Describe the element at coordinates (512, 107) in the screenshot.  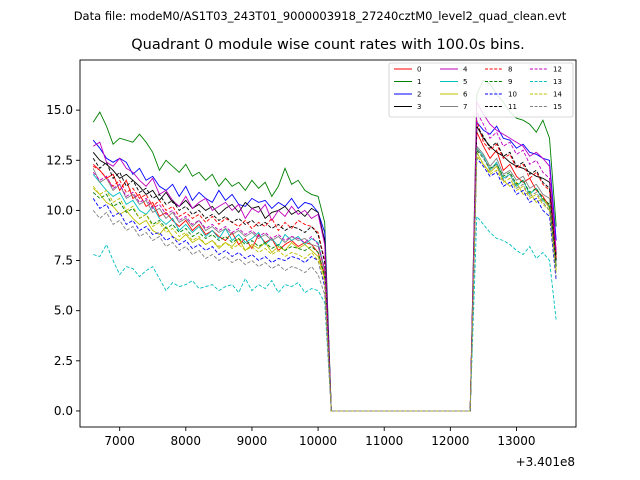
I see `legend-label-11: 11` at that location.